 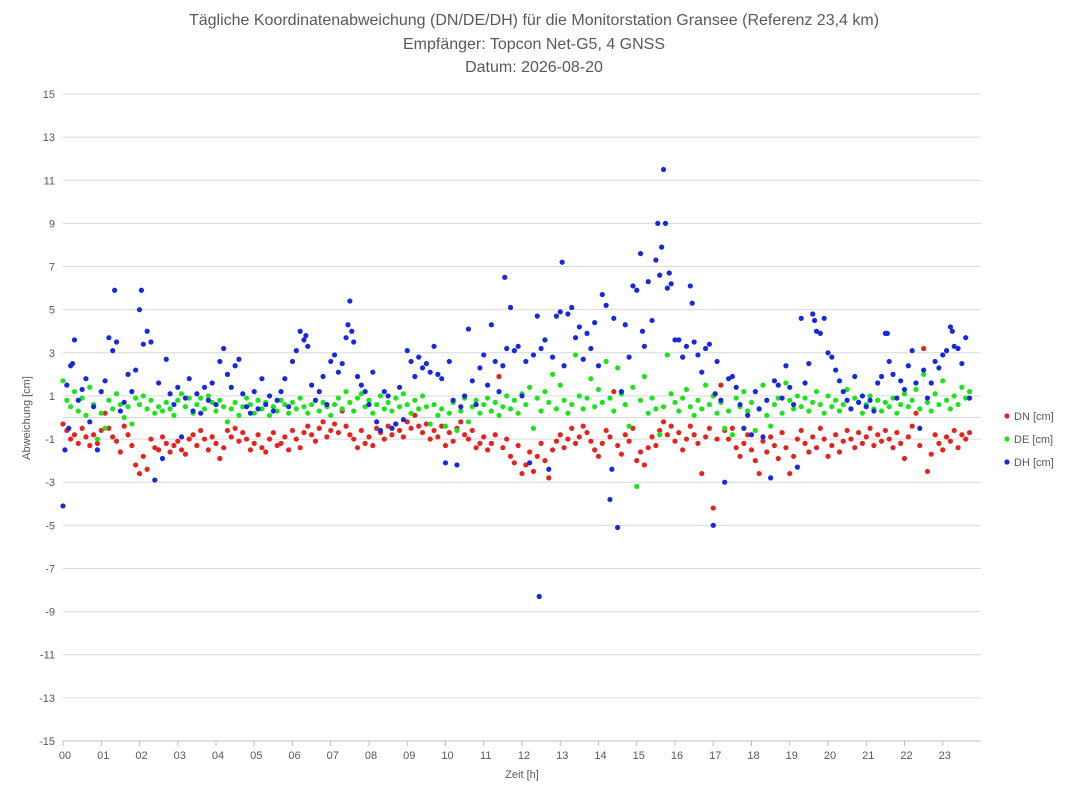 I want to click on y-tick-label: -13, so click(x=47, y=699).